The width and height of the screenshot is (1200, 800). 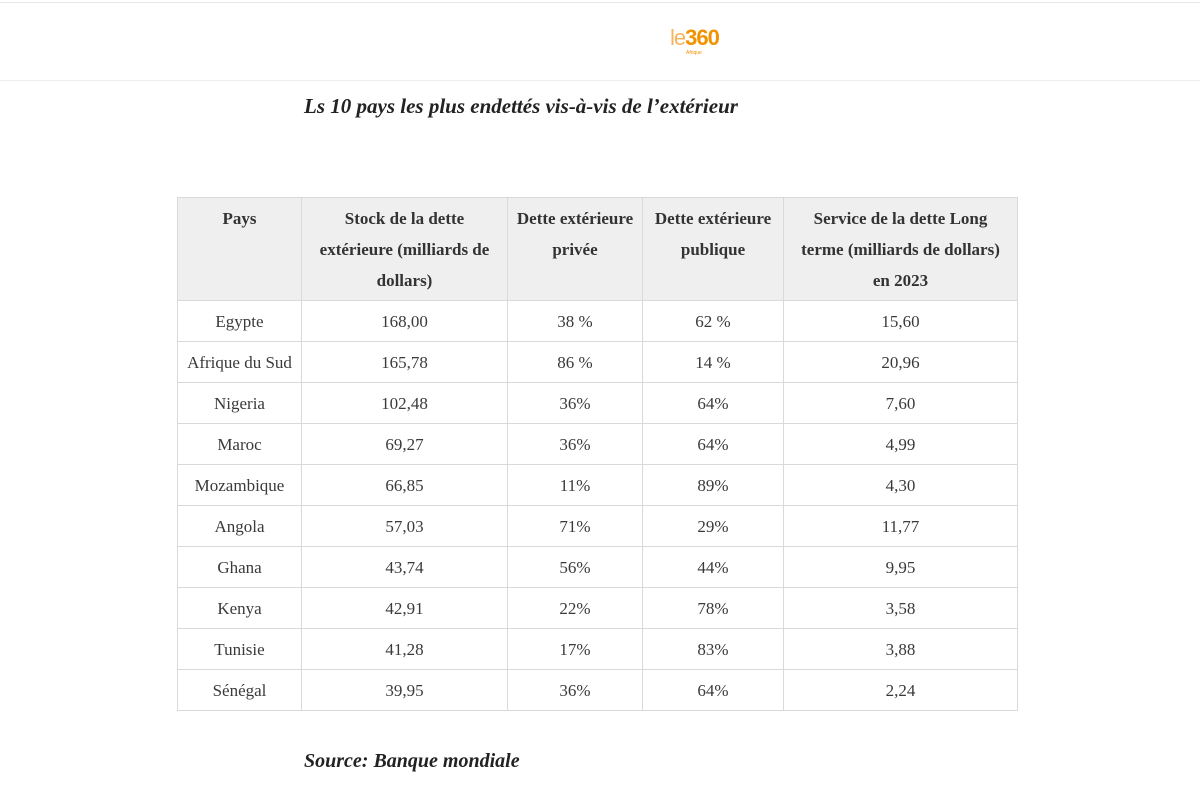 I want to click on cell-privee: 17%, so click(x=575, y=649).